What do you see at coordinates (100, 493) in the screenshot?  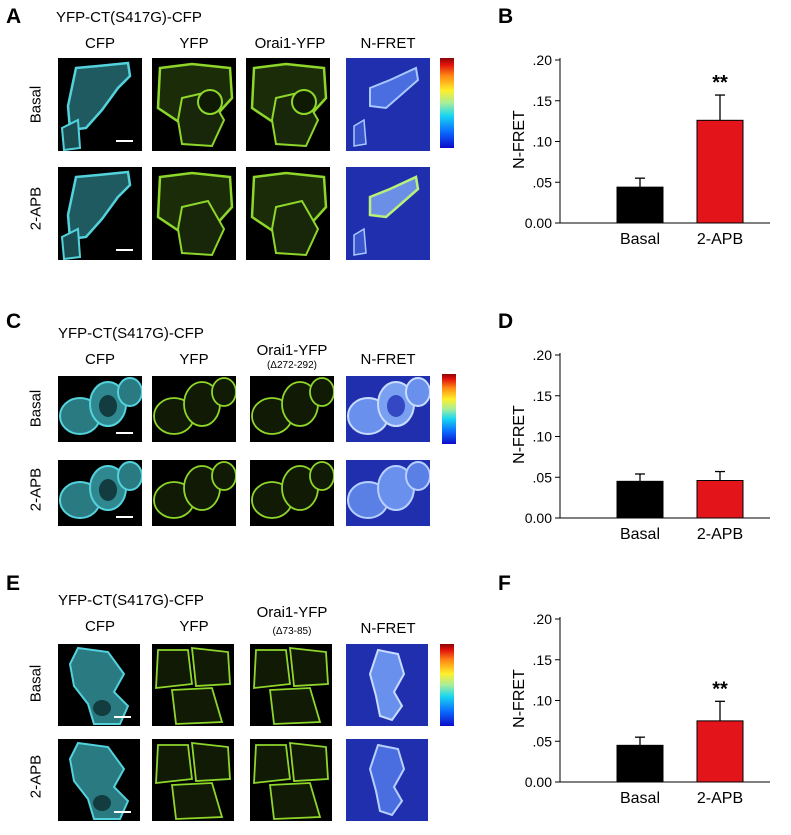 I see `micrograph-cfp-2apb-c` at bounding box center [100, 493].